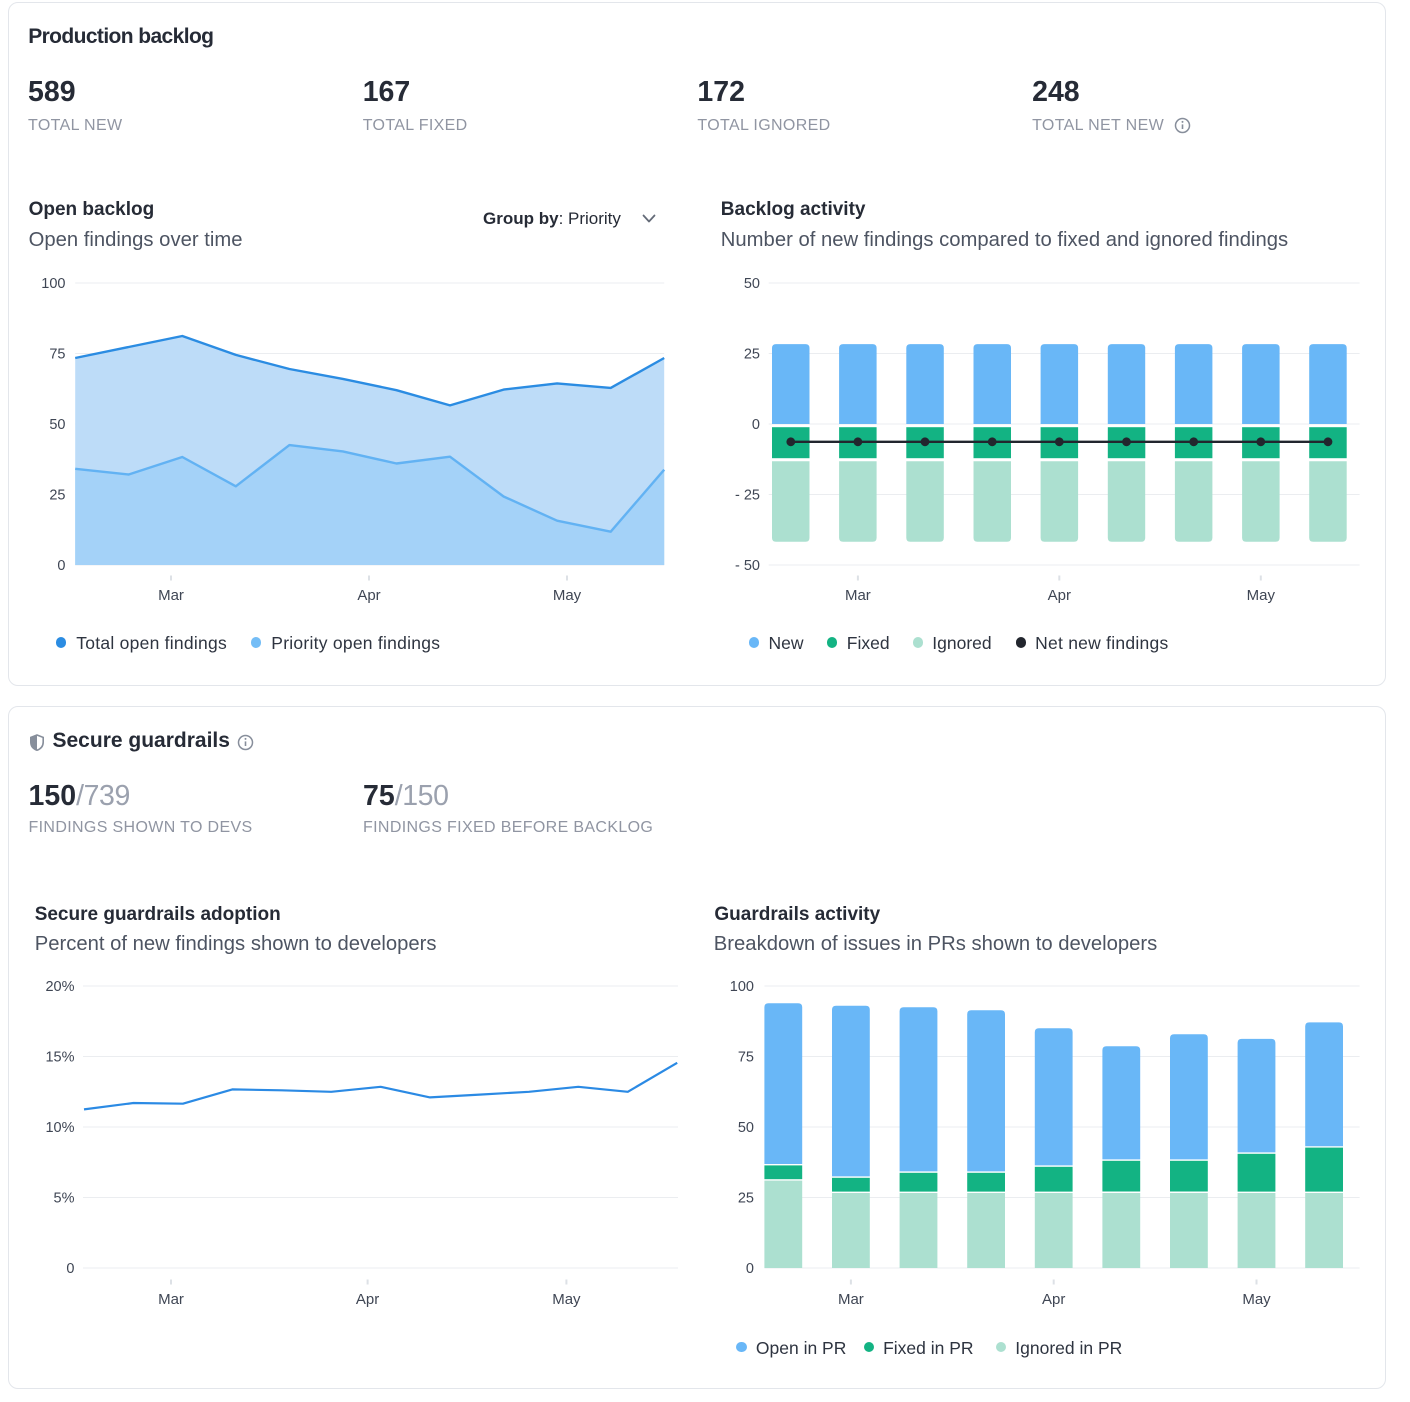 The image size is (1410, 1402). I want to click on svg-text: 15%, so click(59, 1058).